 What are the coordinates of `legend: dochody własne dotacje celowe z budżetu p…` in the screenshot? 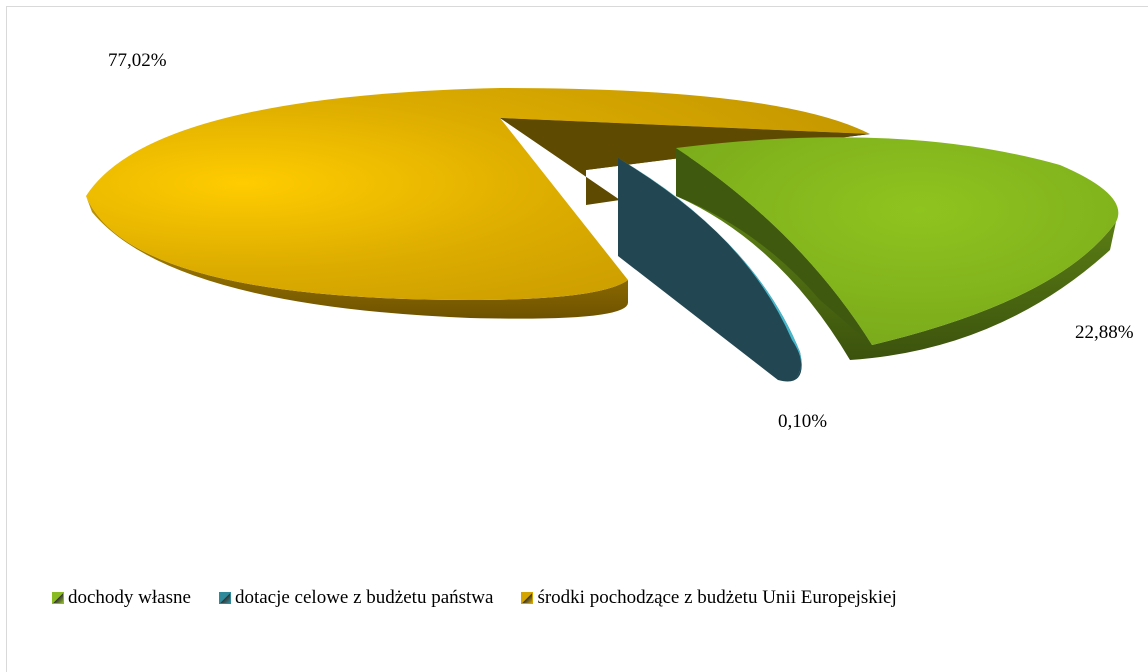 It's located at (488, 598).